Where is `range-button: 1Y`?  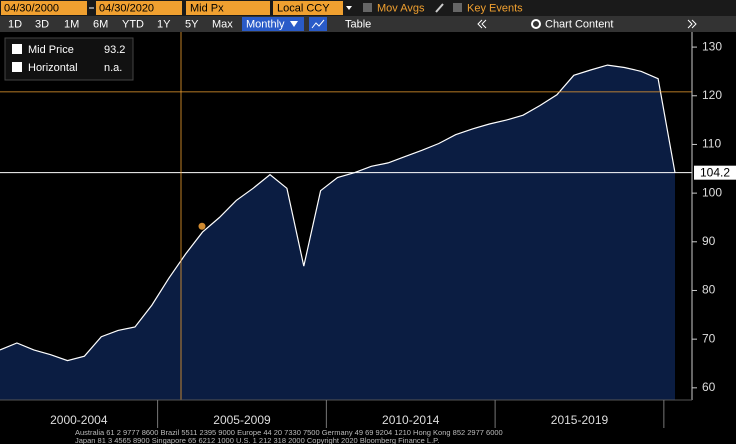 range-button: 1Y is located at coordinates (164, 24).